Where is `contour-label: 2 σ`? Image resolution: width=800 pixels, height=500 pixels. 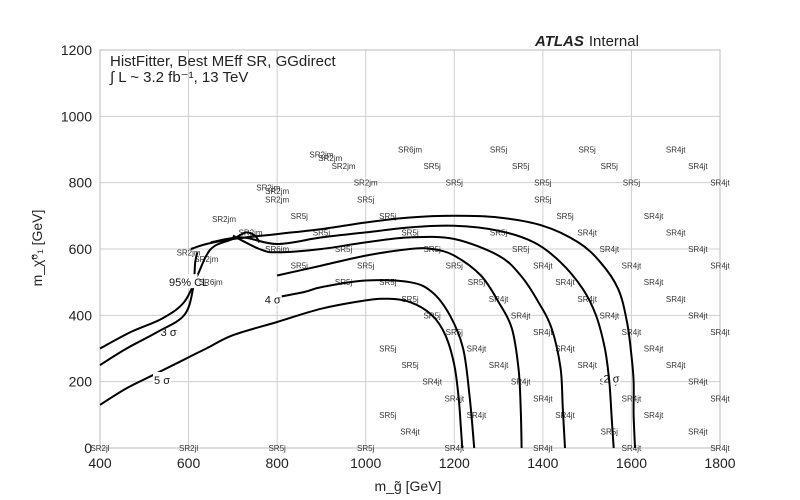
contour-label: 2 σ is located at coordinates (612, 379).